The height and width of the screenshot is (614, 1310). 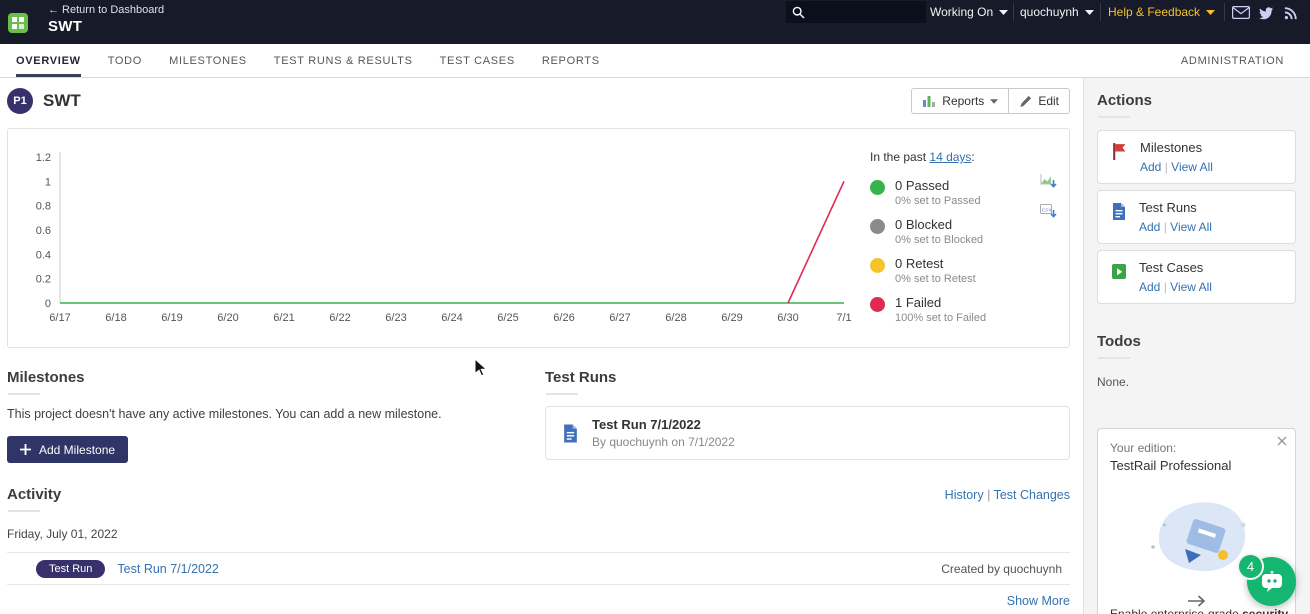 What do you see at coordinates (43, 255) in the screenshot?
I see `svg-text: 0.4` at bounding box center [43, 255].